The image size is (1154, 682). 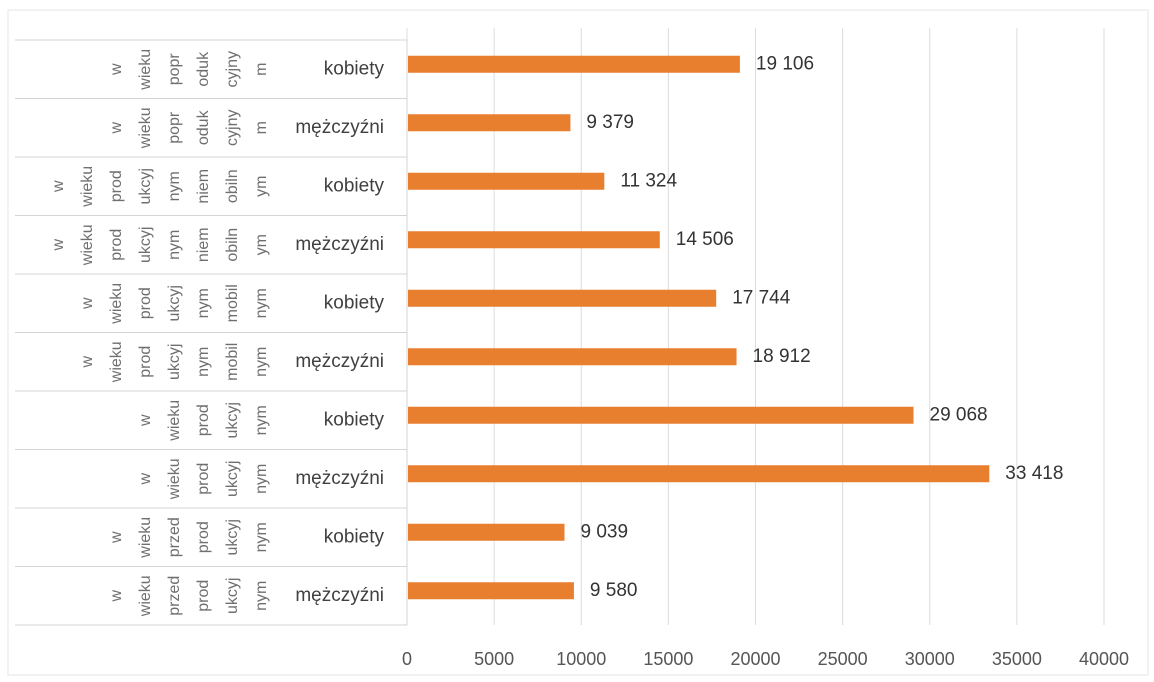 What do you see at coordinates (959, 414) in the screenshot?
I see `data-label: 29 068` at bounding box center [959, 414].